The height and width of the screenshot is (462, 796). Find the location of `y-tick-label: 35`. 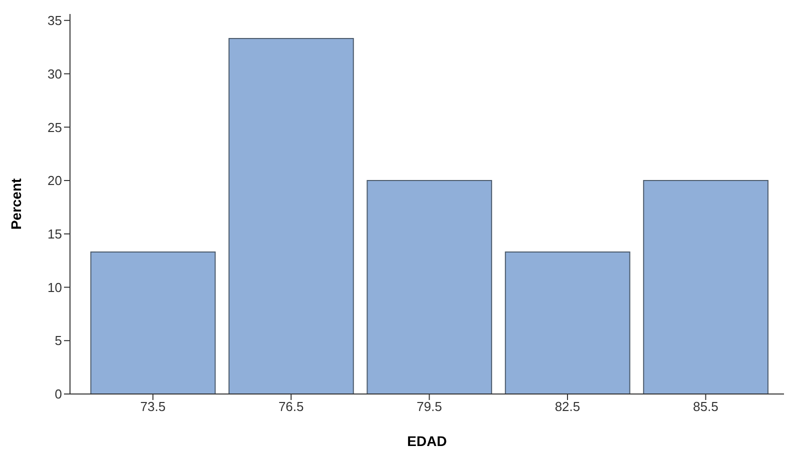

y-tick-label: 35 is located at coordinates (55, 20).